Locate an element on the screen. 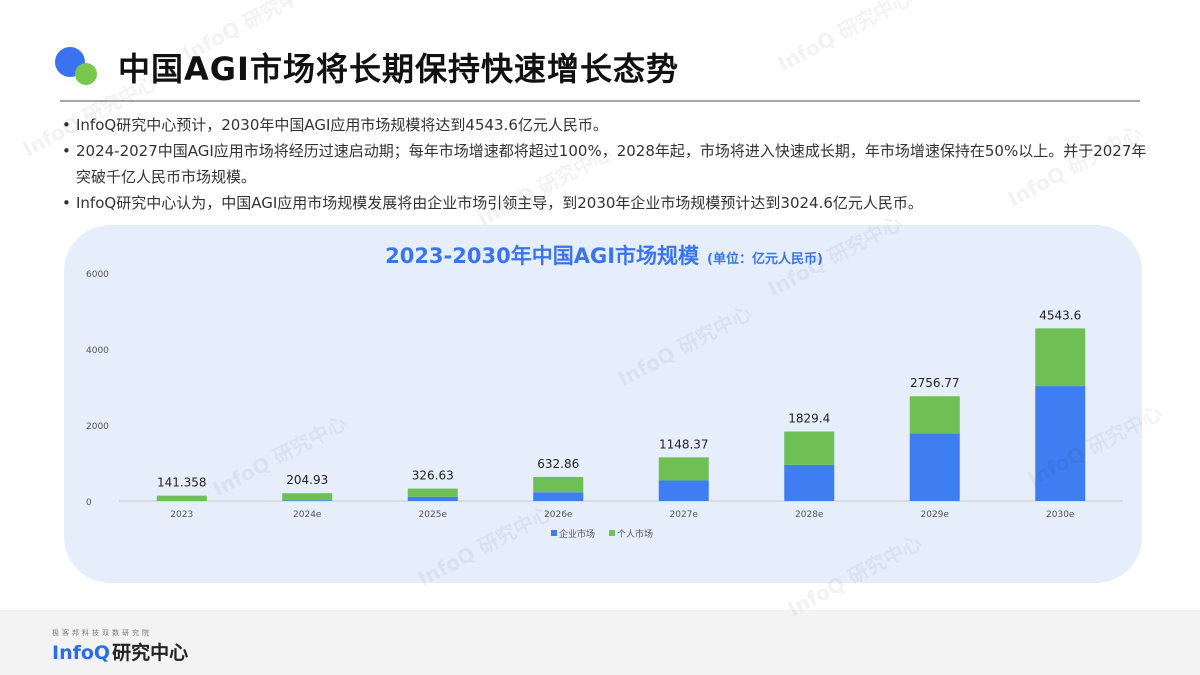  watermark-logo: InfoQ 研究中心 is located at coordinates (844, 38).